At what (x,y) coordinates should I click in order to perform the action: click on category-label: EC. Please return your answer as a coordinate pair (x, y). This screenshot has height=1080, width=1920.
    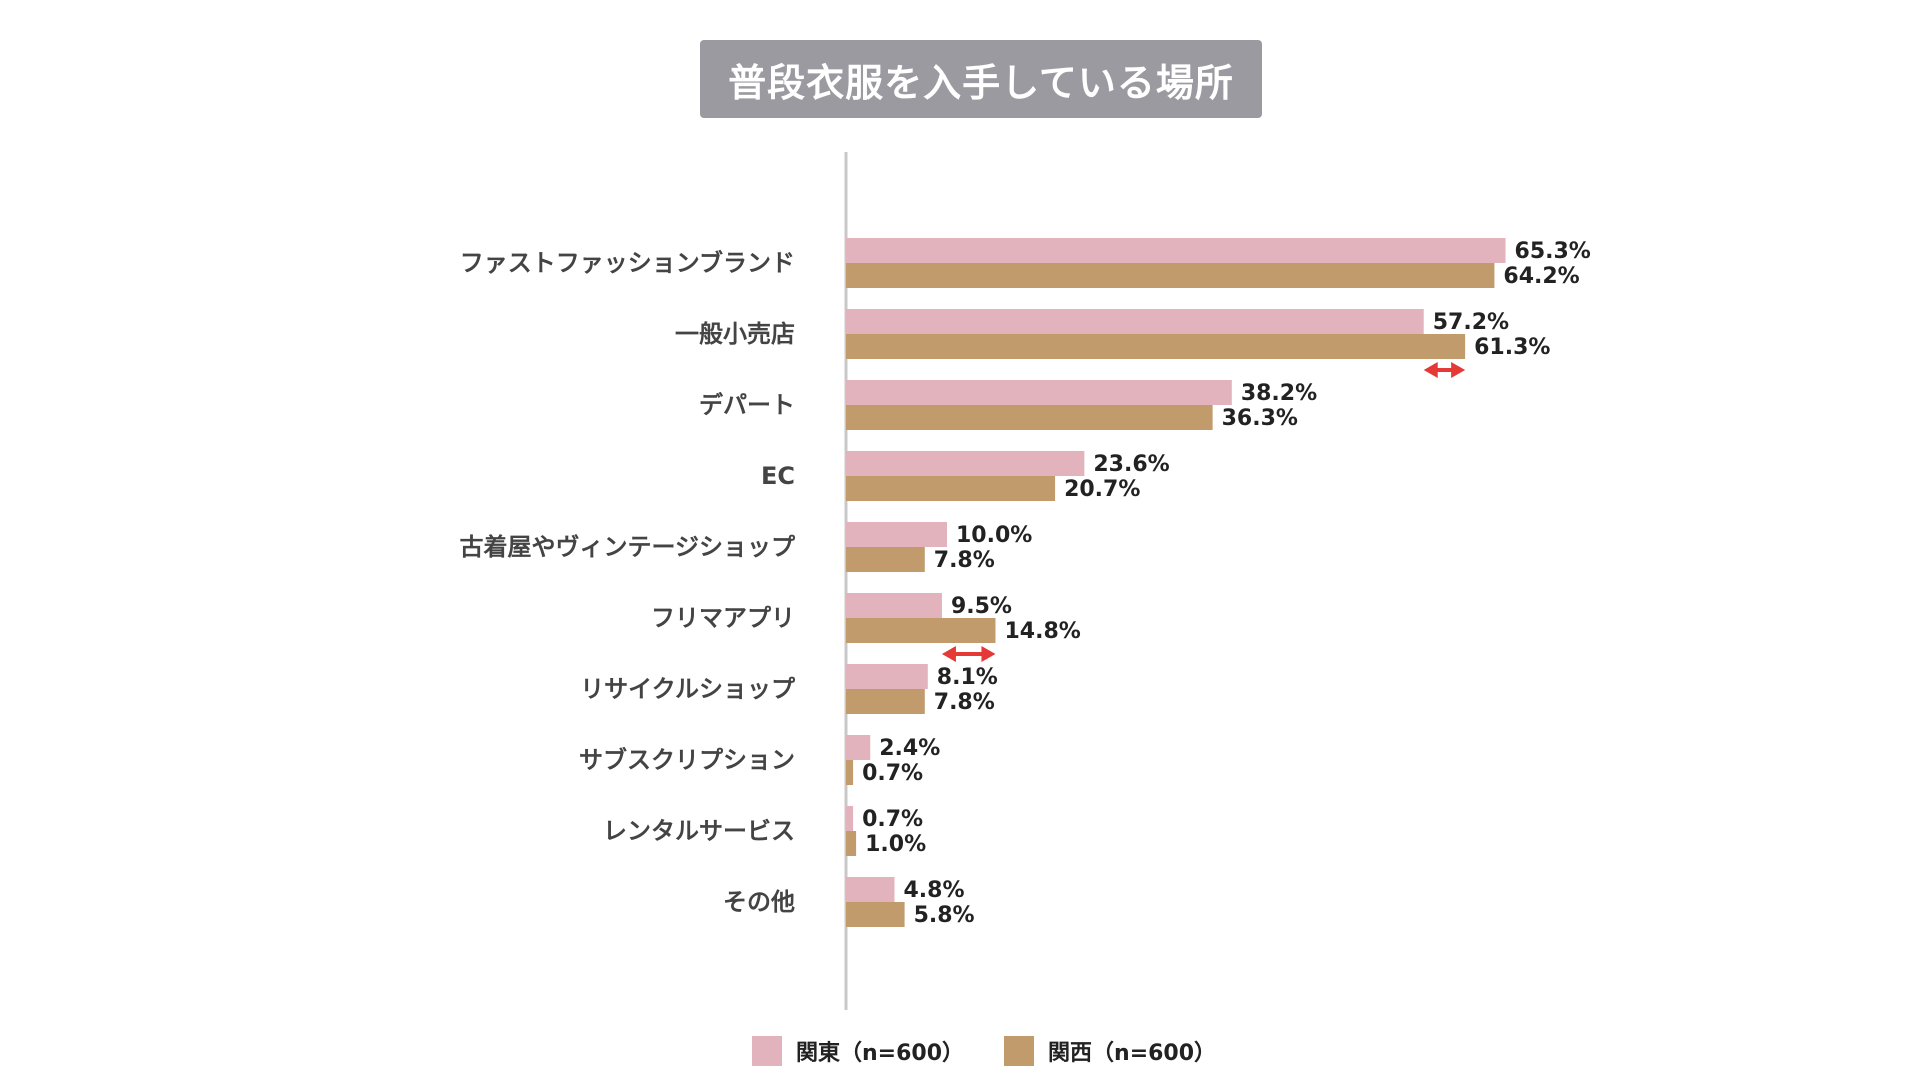
    Looking at the image, I should click on (778, 476).